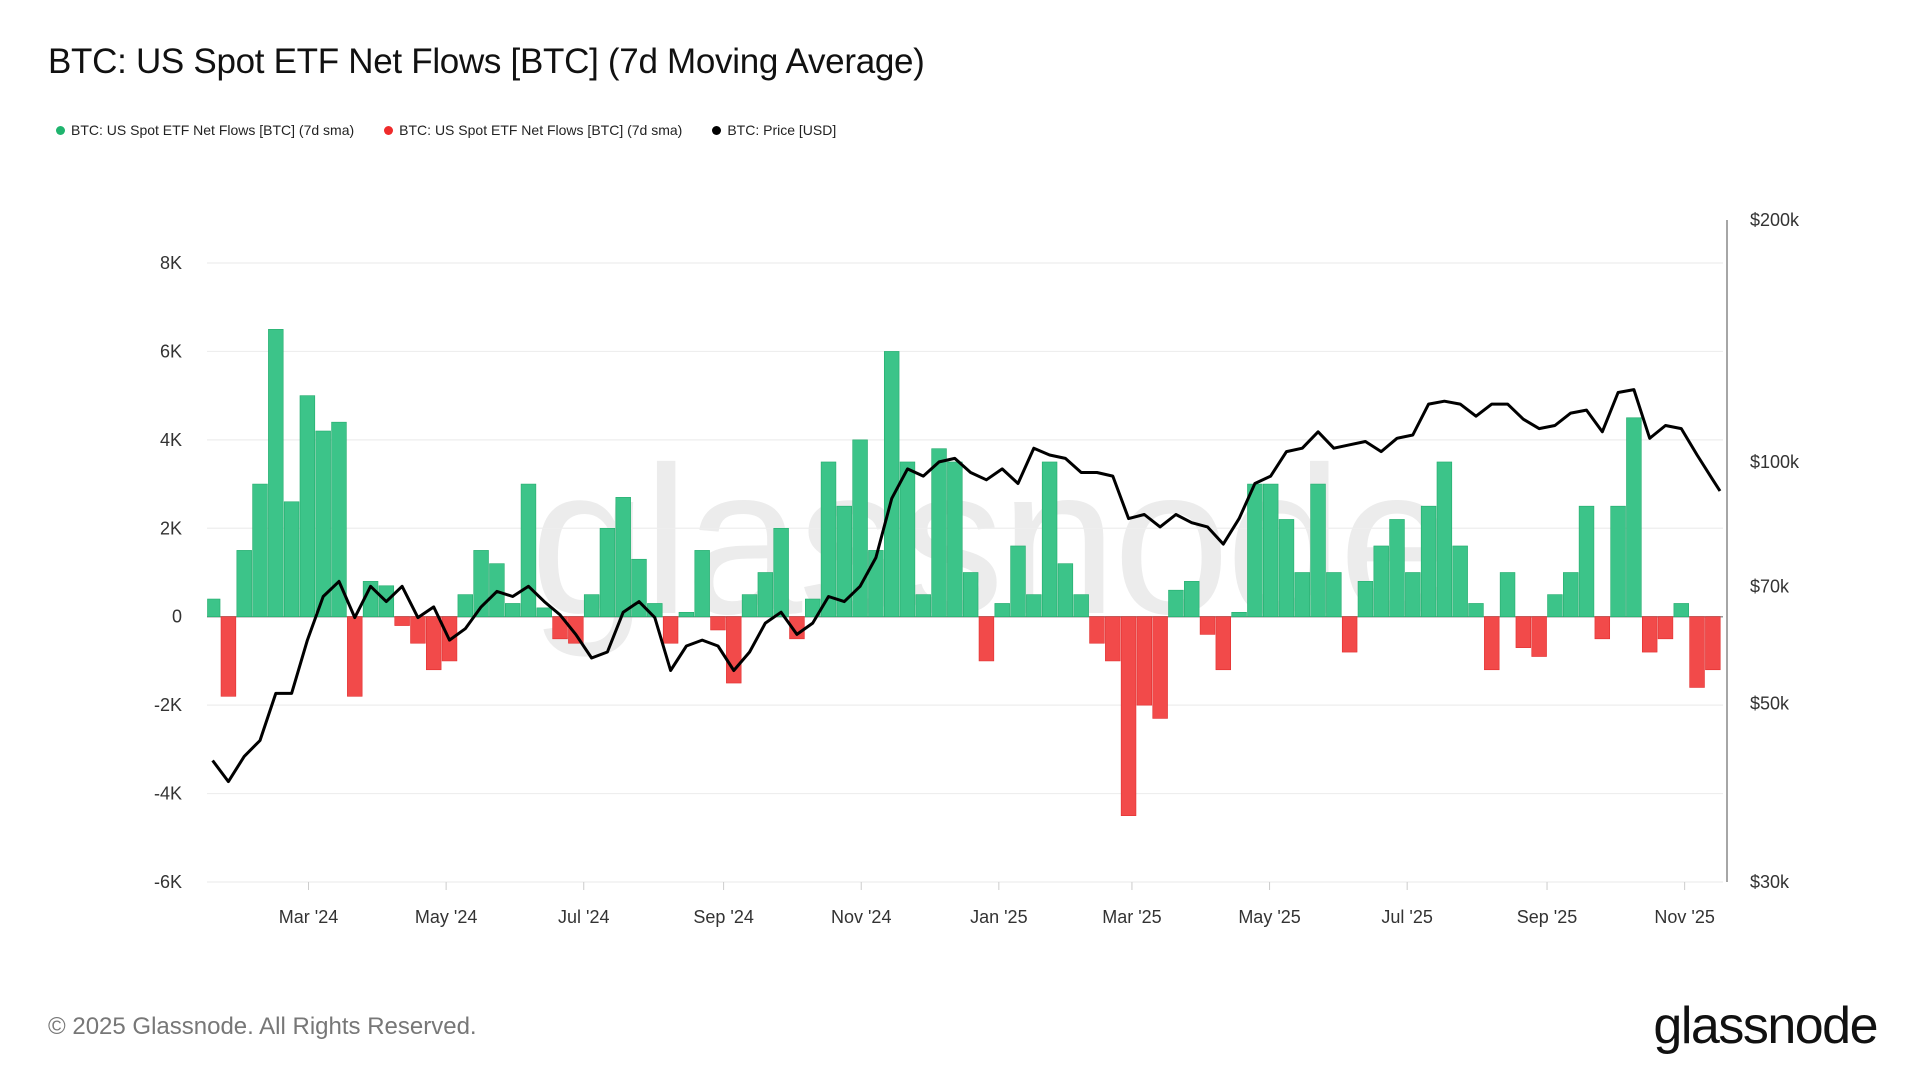  I want to click on x-tick-label: Sep '24, so click(723, 917).